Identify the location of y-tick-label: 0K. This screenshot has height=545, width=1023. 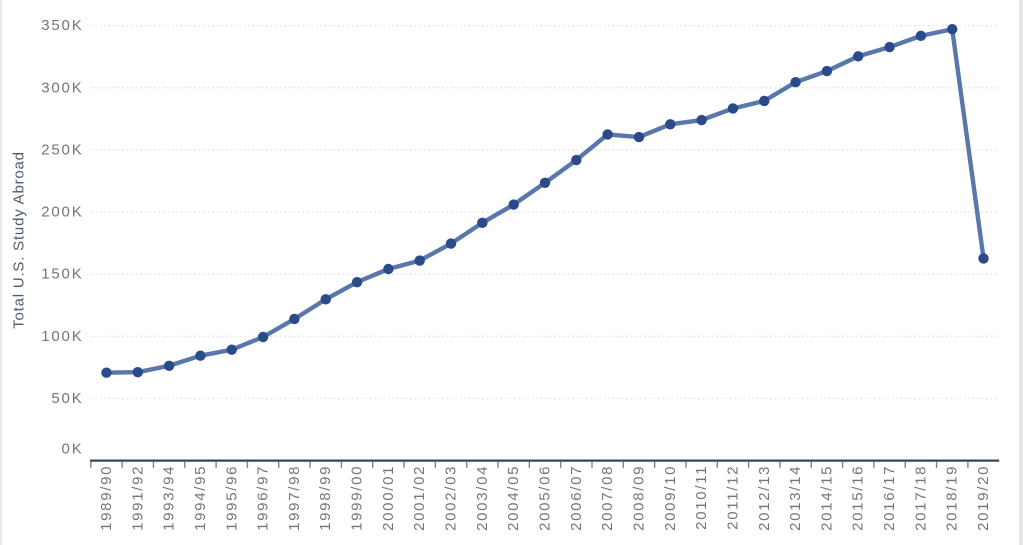
(73, 449).